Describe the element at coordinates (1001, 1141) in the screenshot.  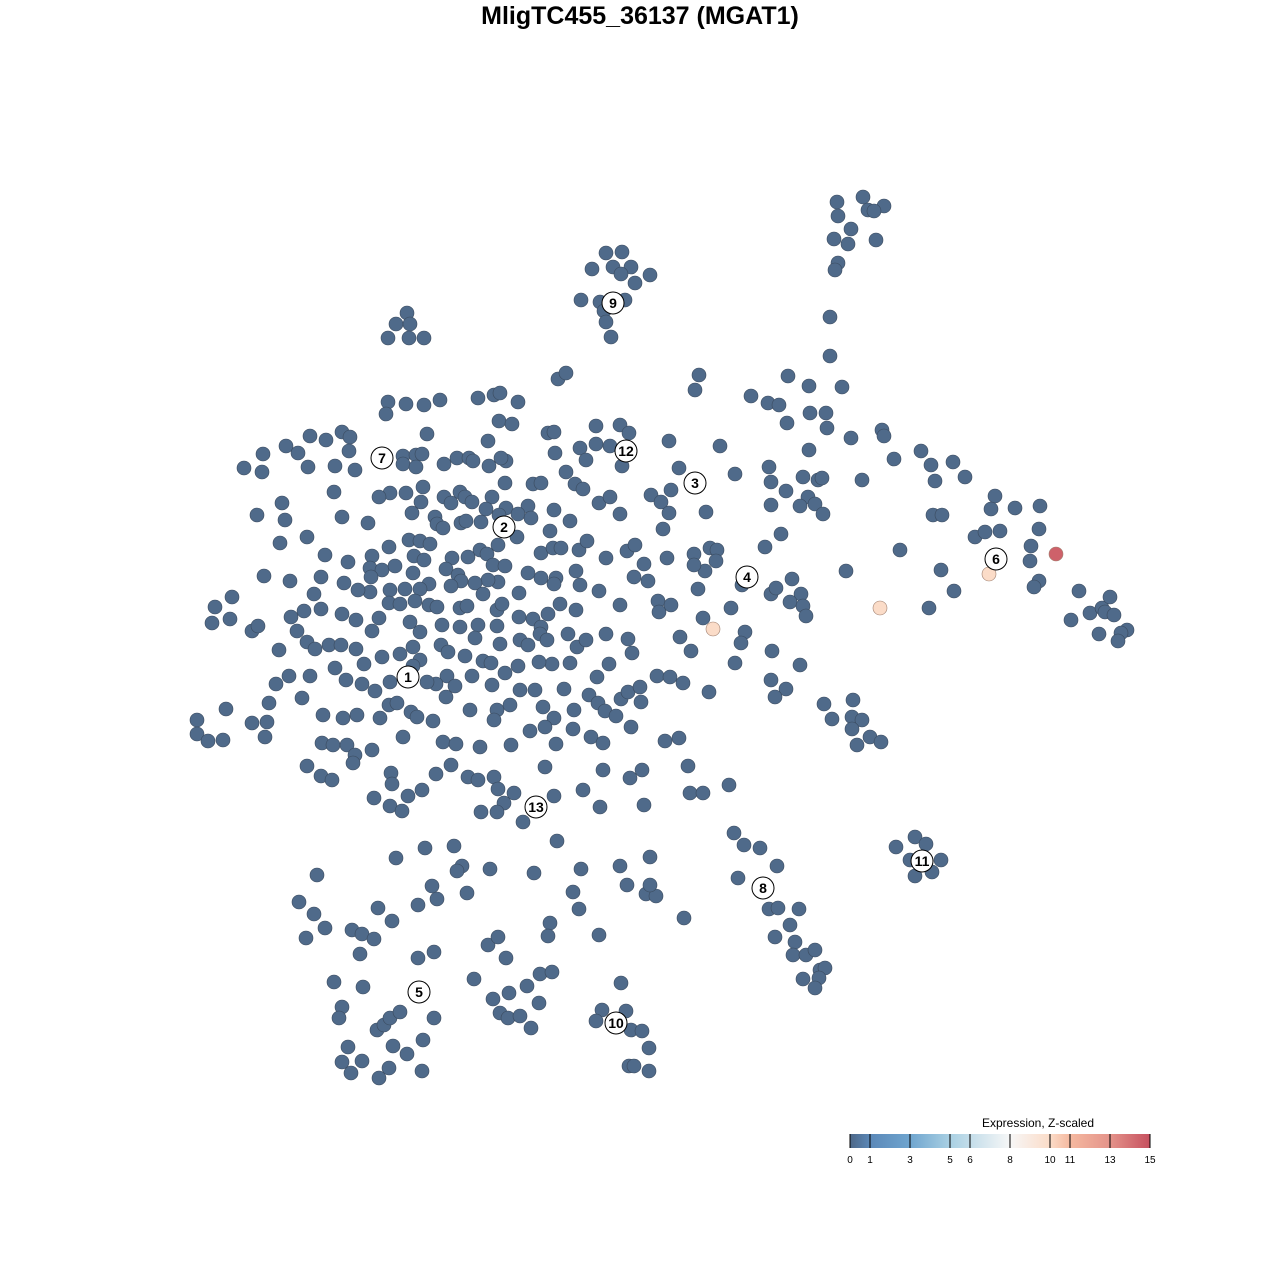
I see `color-legend: Expression, Z-scaled 0 1 3 5 6 8 10 11 13 15` at that location.